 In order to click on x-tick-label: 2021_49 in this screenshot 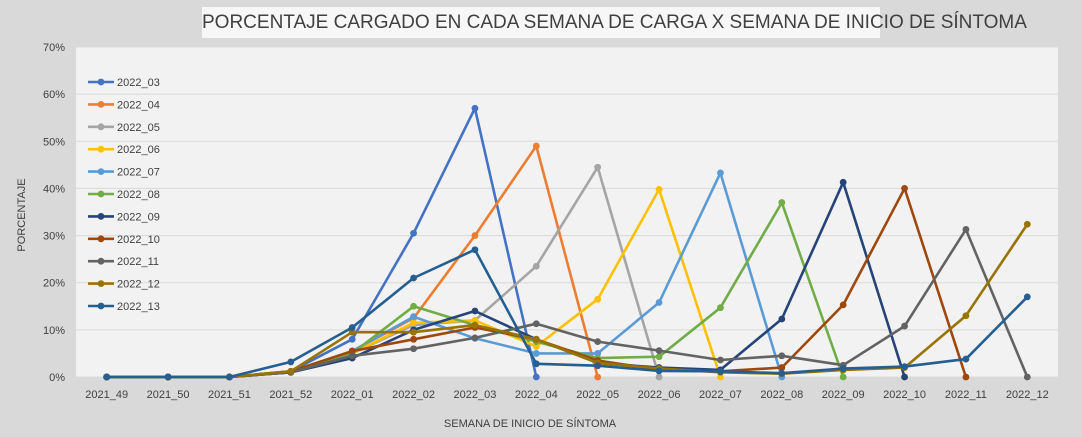, I will do `click(106, 395)`.